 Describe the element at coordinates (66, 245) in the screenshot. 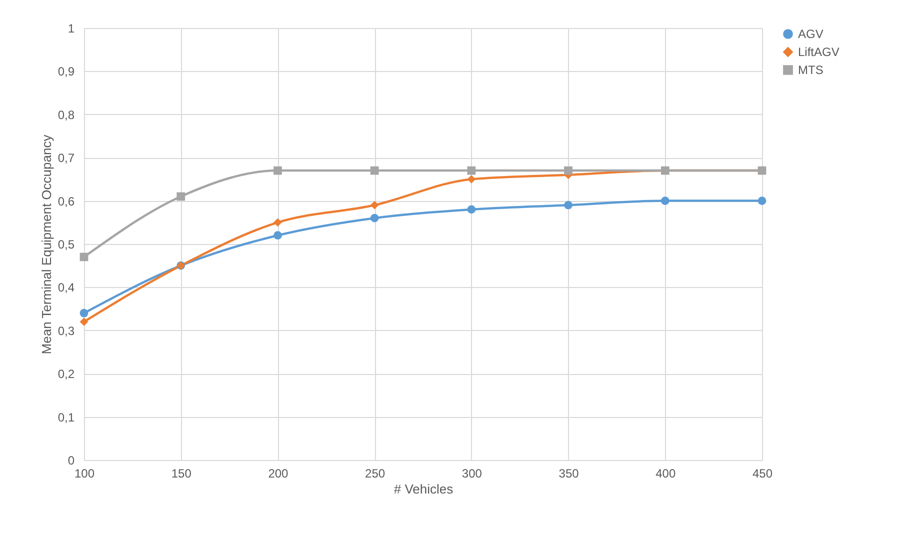

I see `y-tick-label: 0,5` at that location.